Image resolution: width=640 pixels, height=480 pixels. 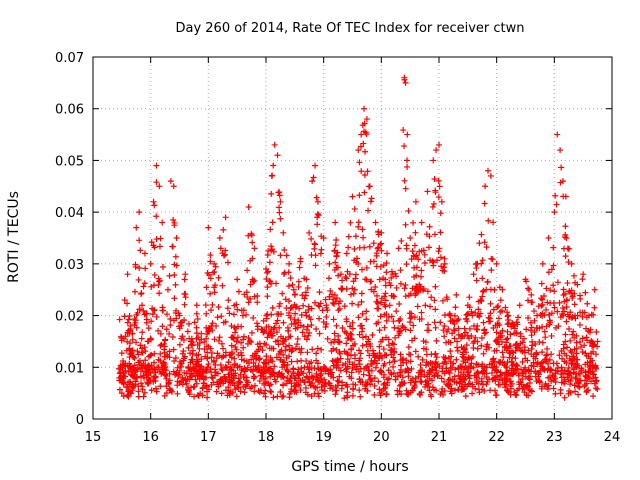 What do you see at coordinates (150, 437) in the screenshot?
I see `x-tick-label: 16` at bounding box center [150, 437].